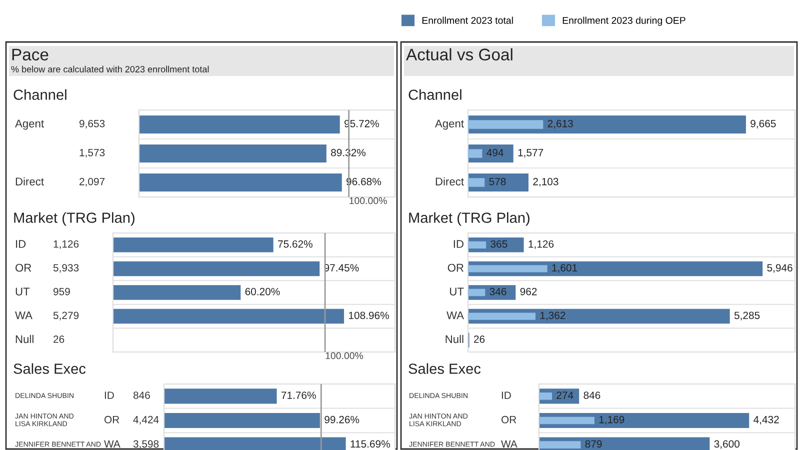 The height and width of the screenshot is (450, 800). I want to click on data-label: 365, so click(499, 244).